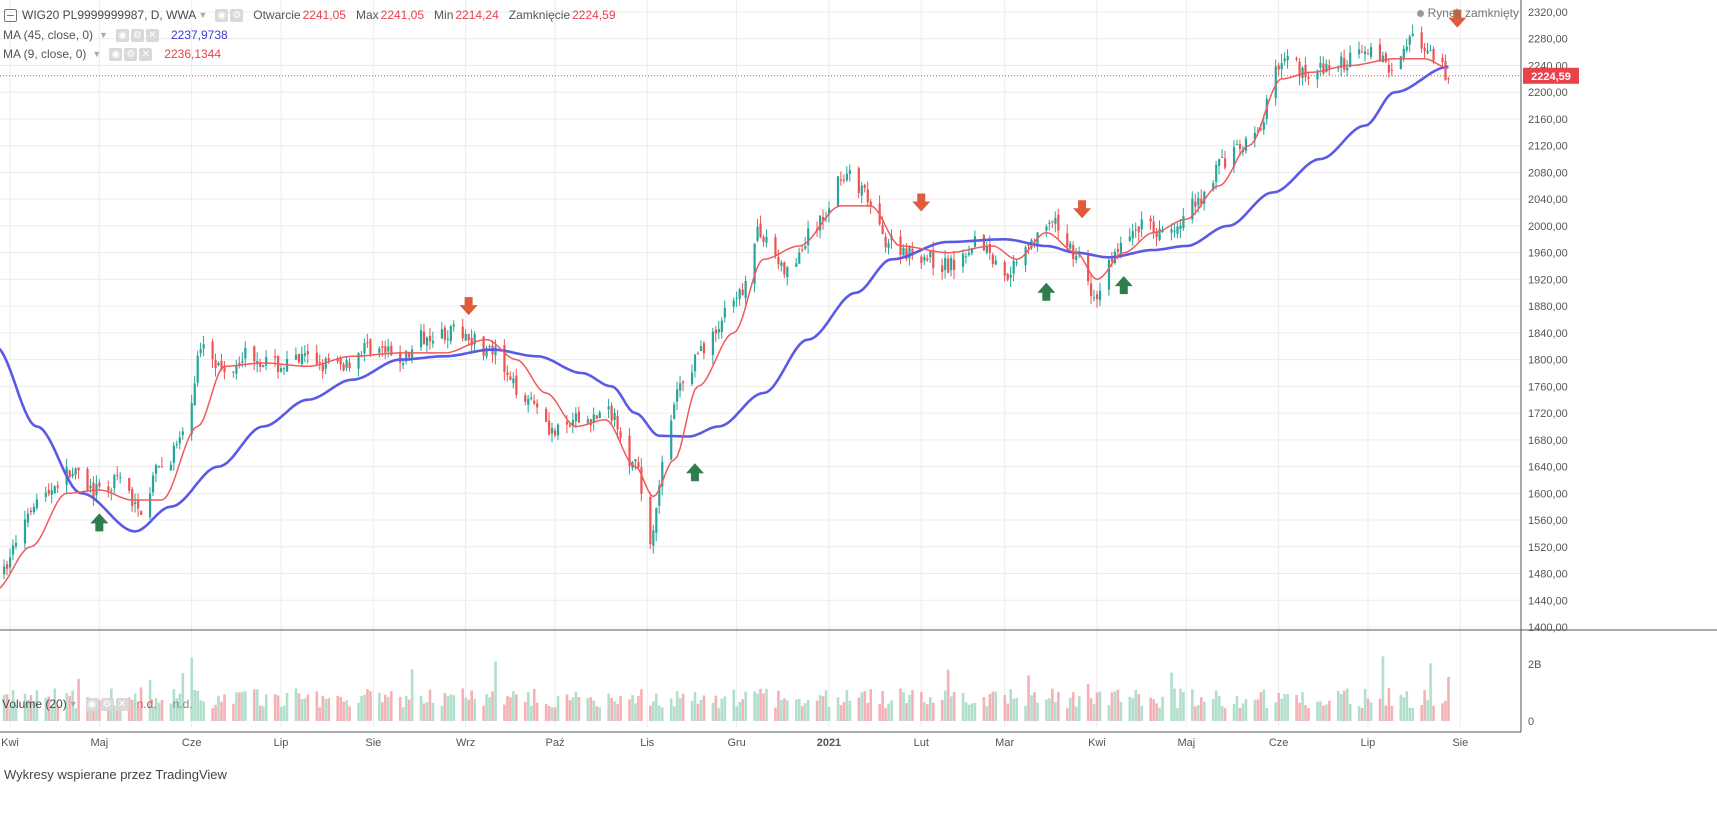 The height and width of the screenshot is (815, 1717). I want to click on volume-ma-value: n.d., so click(182, 704).